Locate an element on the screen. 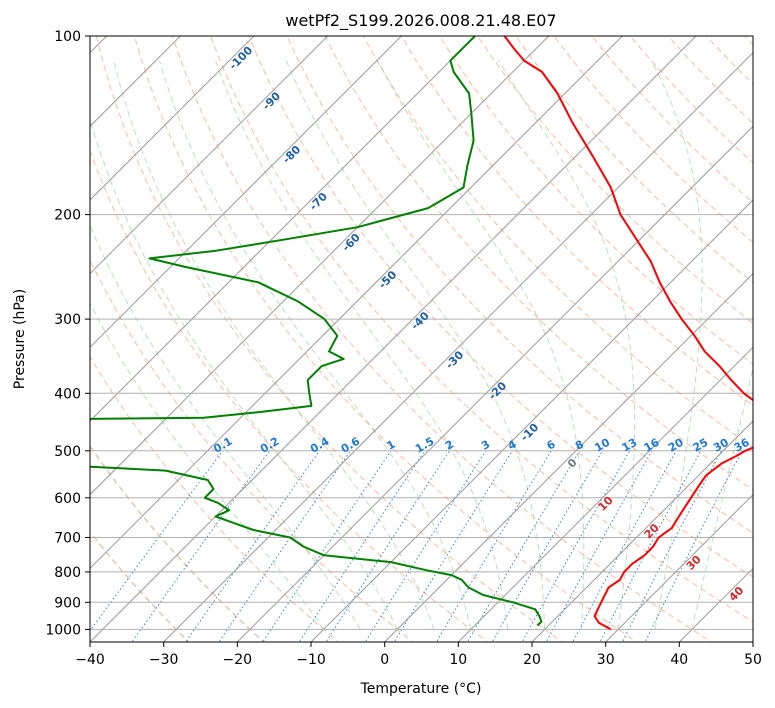 Image resolution: width=775 pixels, height=708 pixels. isotherm-label-upper: -60 is located at coordinates (351, 242).